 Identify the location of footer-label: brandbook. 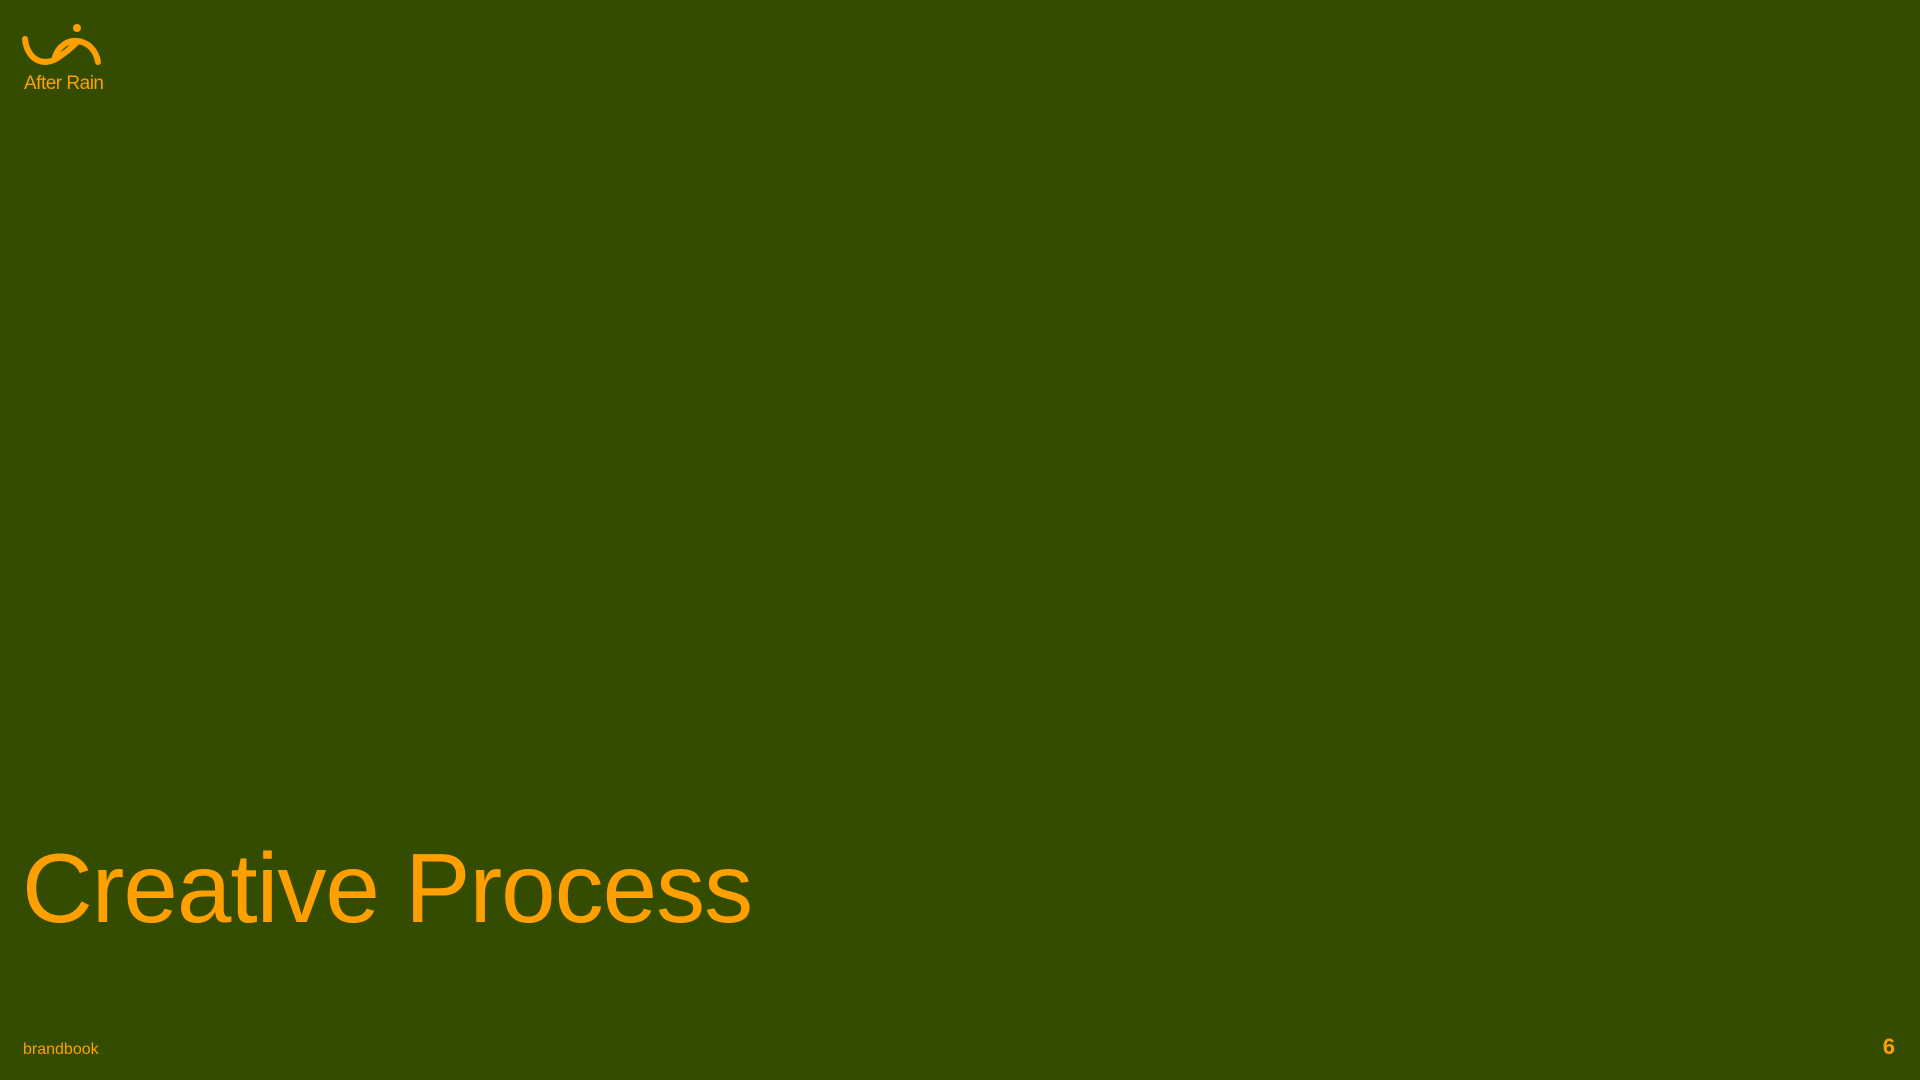
(61, 1049).